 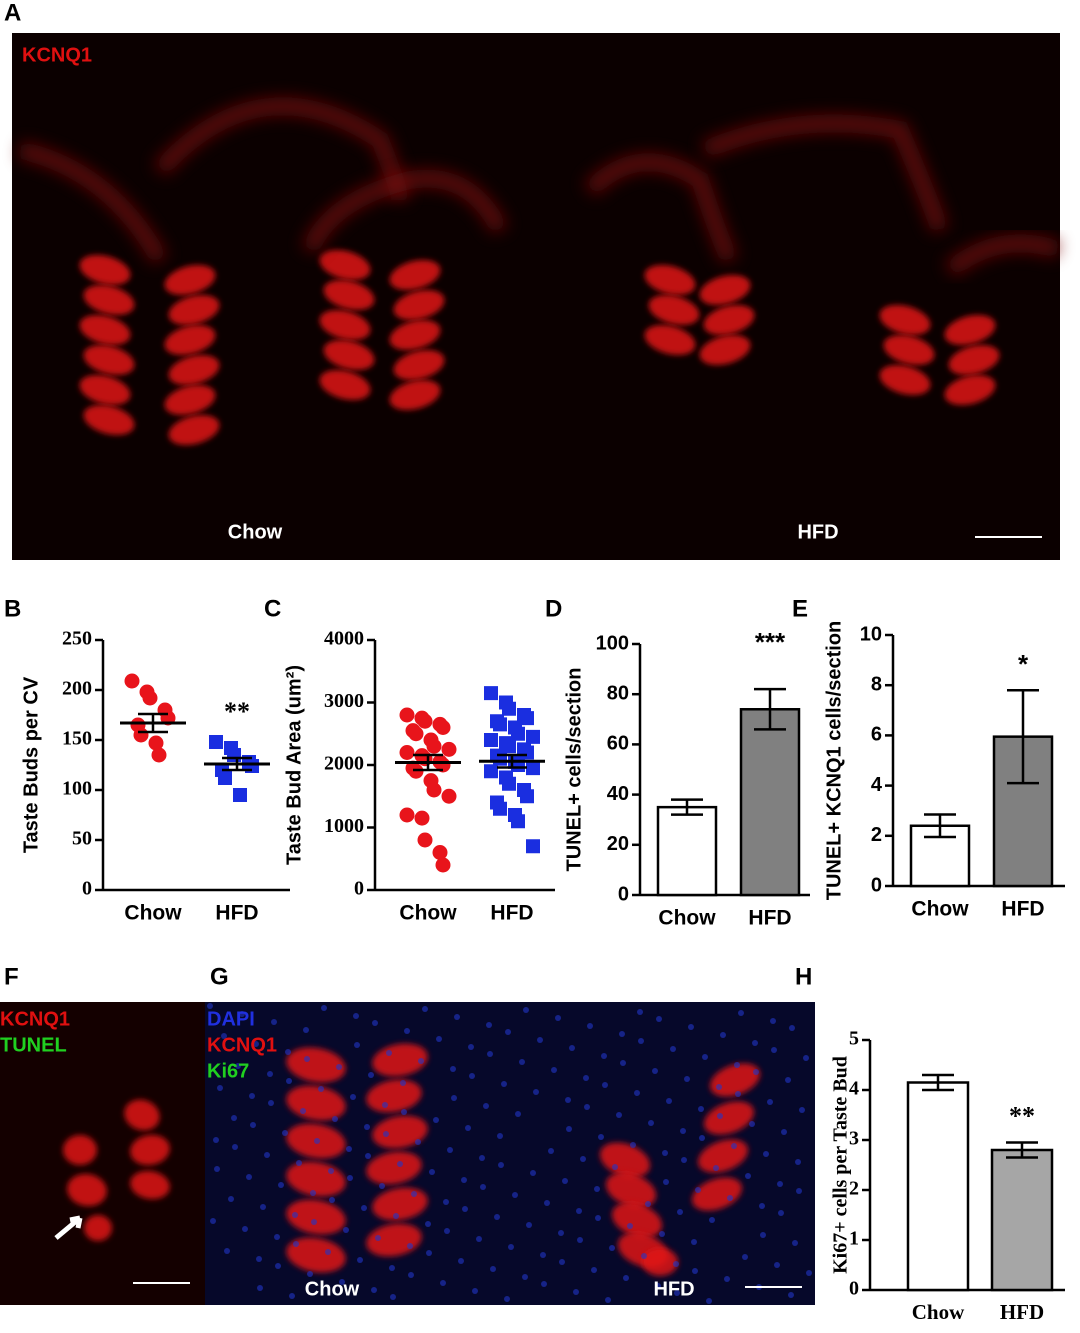 What do you see at coordinates (77, 789) in the screenshot?
I see `y-tick-label: 100` at bounding box center [77, 789].